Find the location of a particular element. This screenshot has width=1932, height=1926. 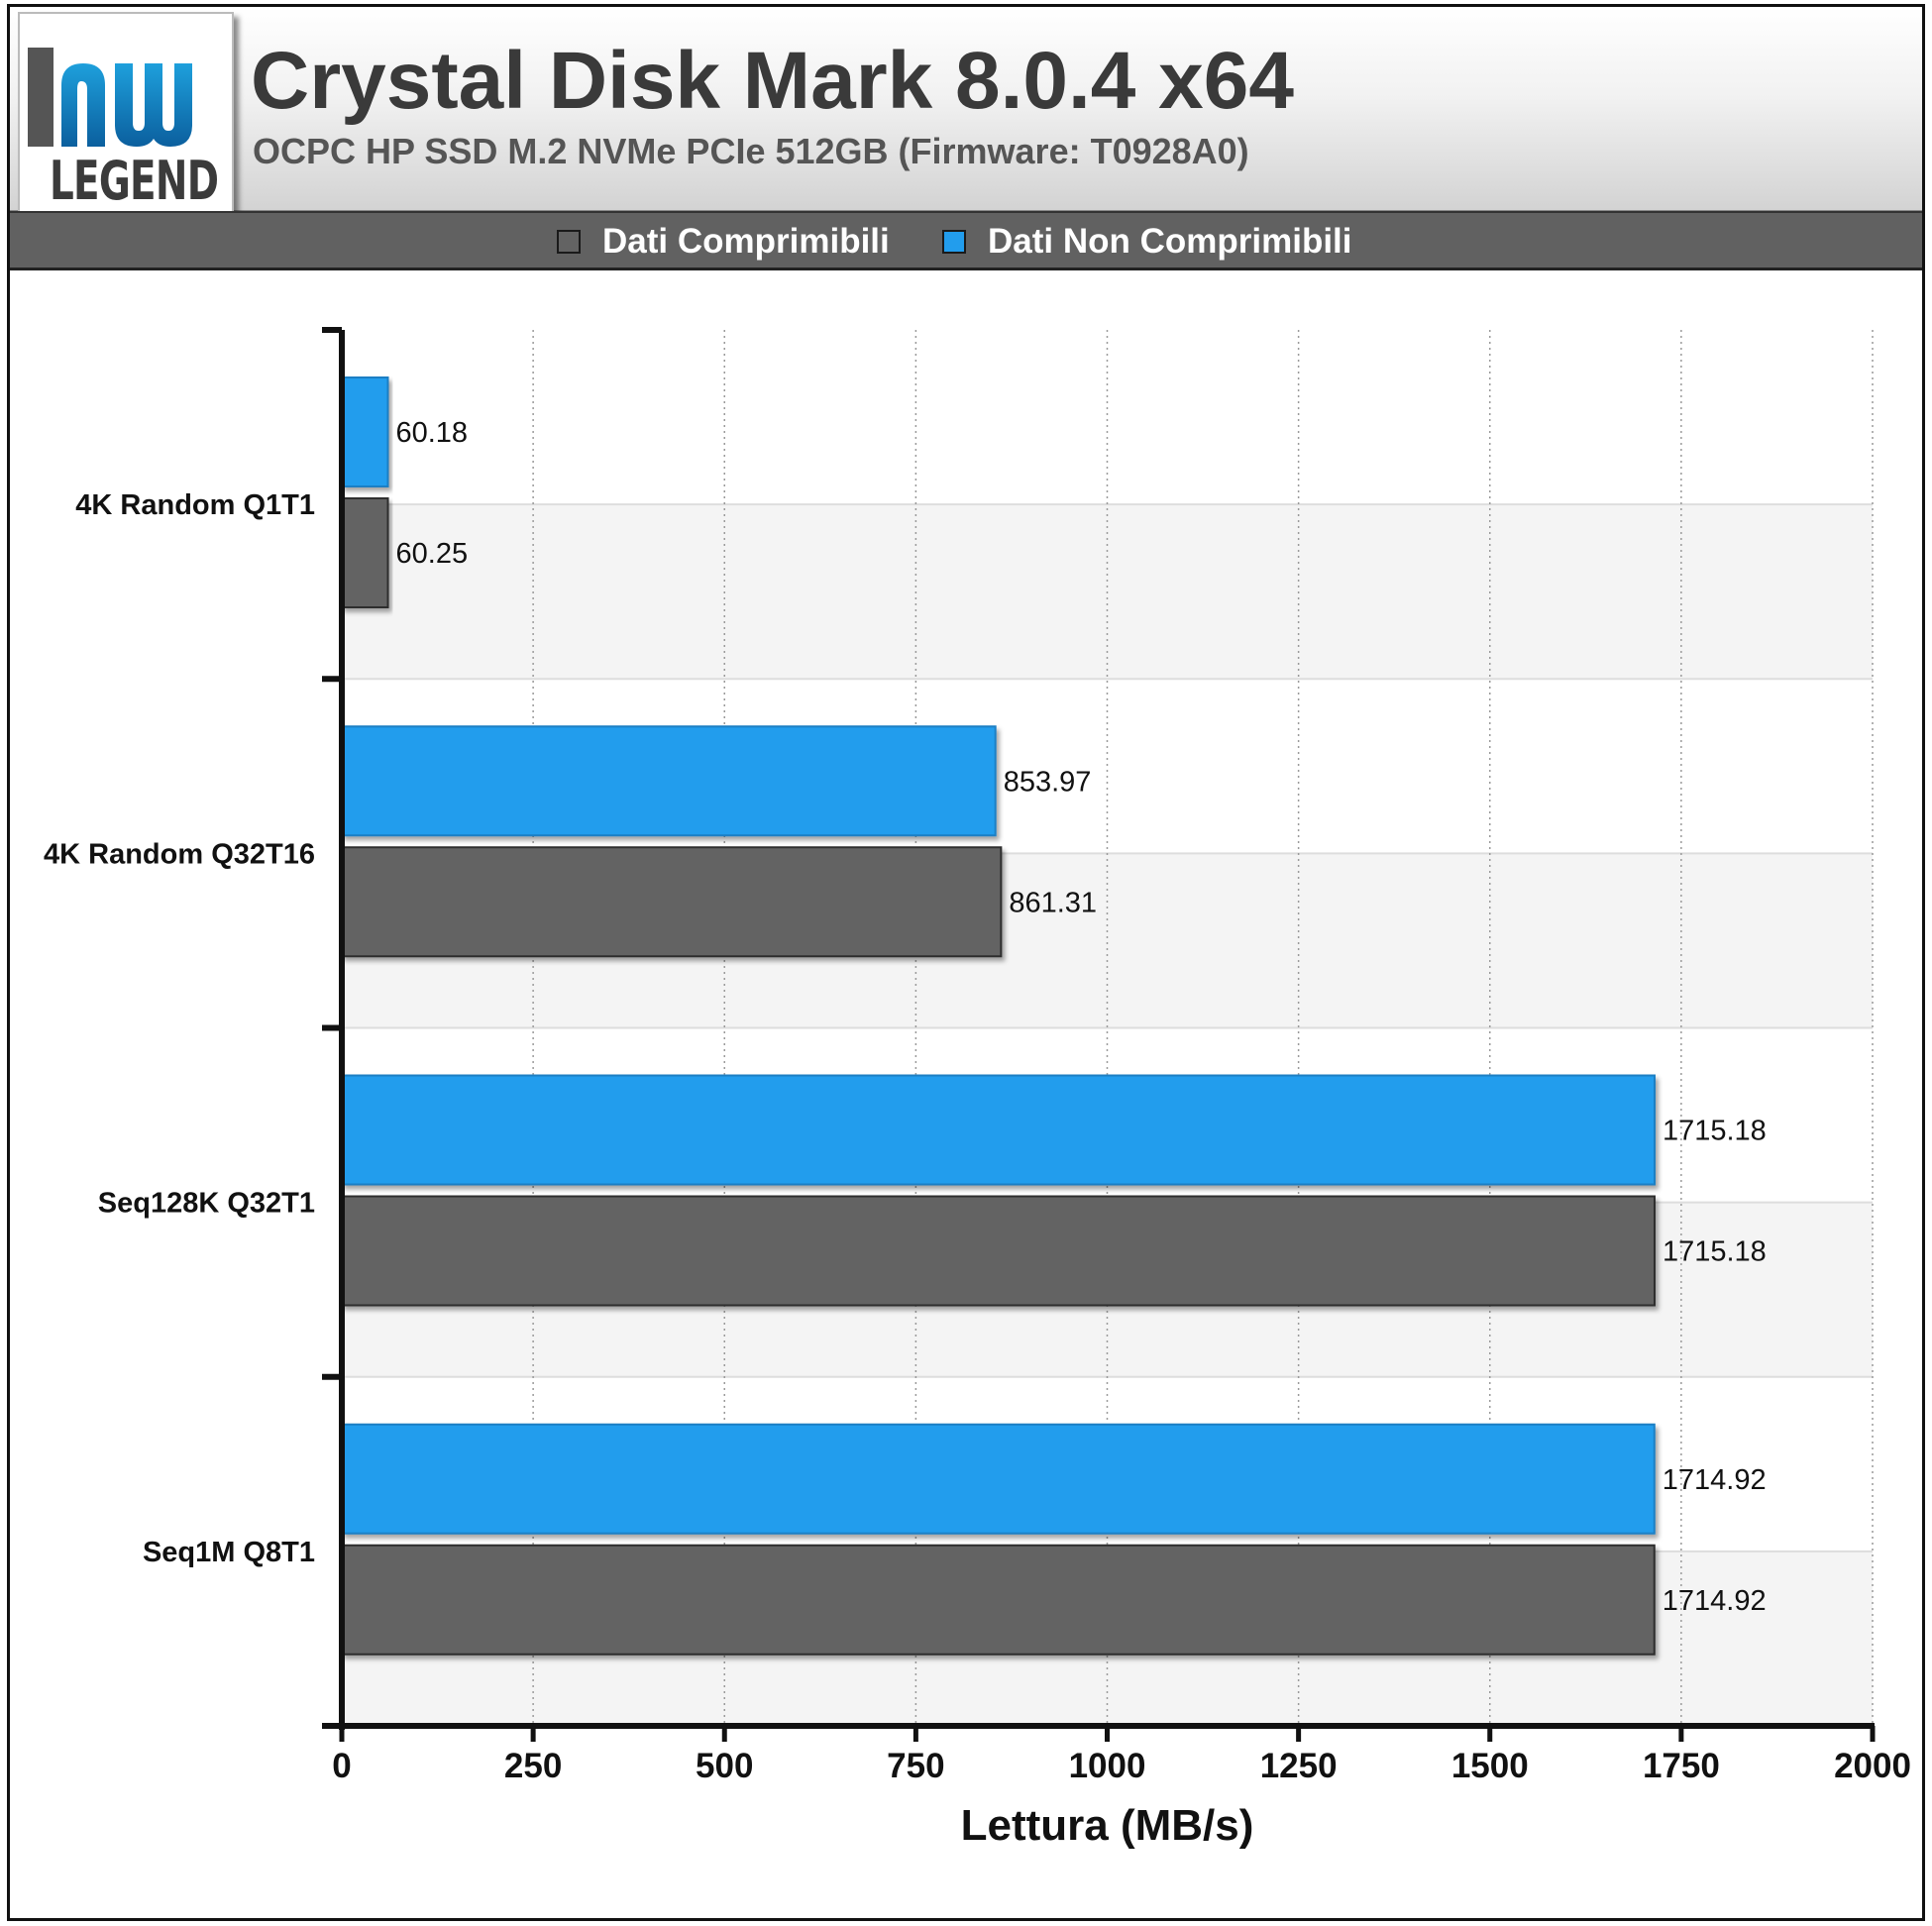

x-tick-label: 500 is located at coordinates (724, 1766).